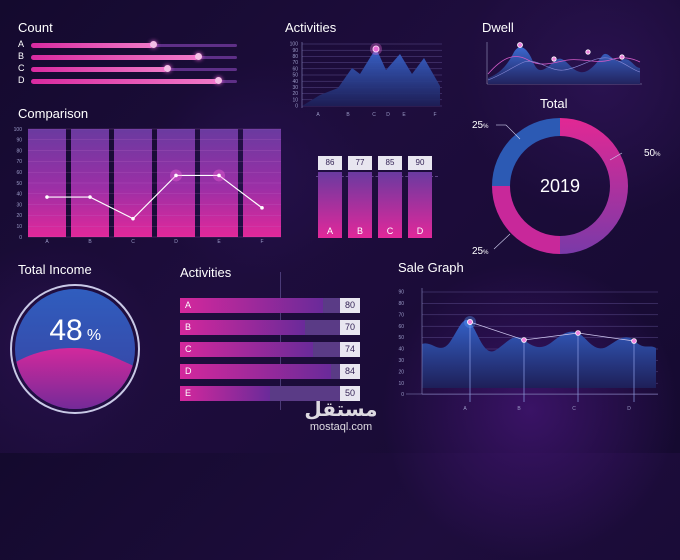 Image resolution: width=680 pixels, height=560 pixels. Describe the element at coordinates (480, 251) in the screenshot. I see `donut-pct-bottom-left: 25%` at that location.